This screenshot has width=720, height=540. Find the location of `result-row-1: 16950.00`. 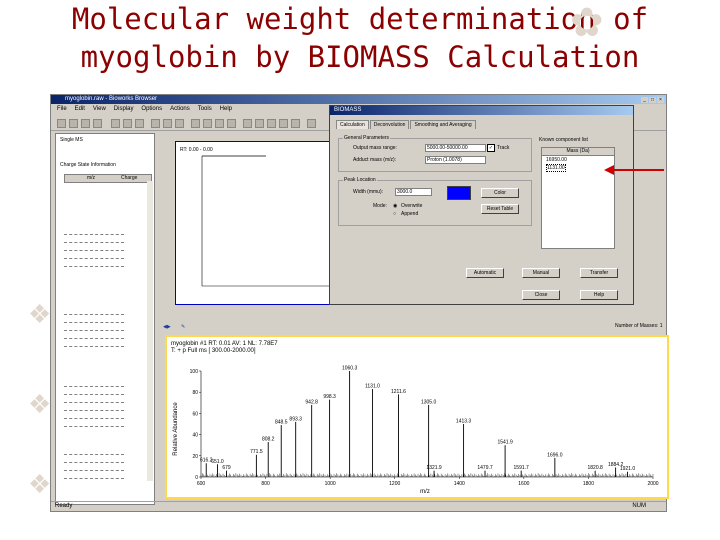

result-row-1: 16950.00 is located at coordinates (556, 160).